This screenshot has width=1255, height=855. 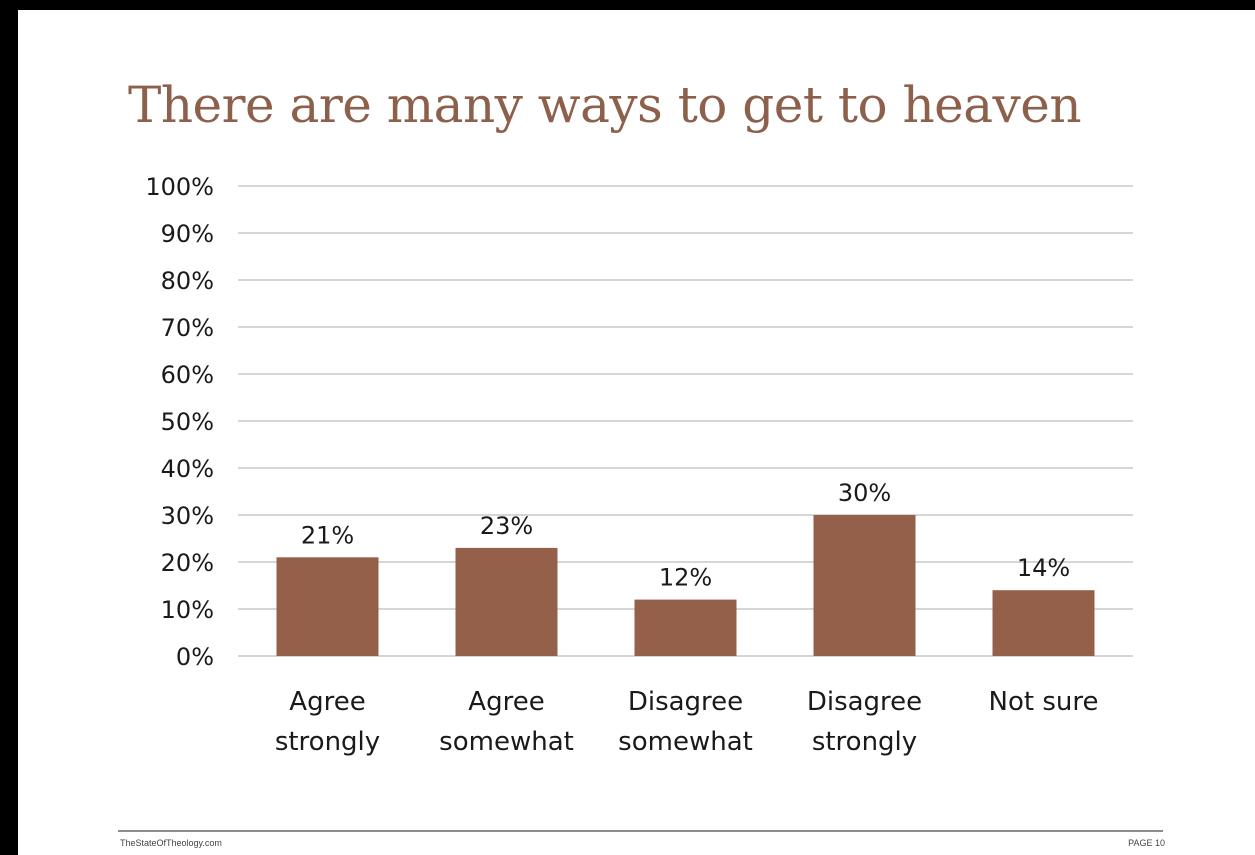 What do you see at coordinates (187, 516) in the screenshot?
I see `y-tick-label: 30%` at bounding box center [187, 516].